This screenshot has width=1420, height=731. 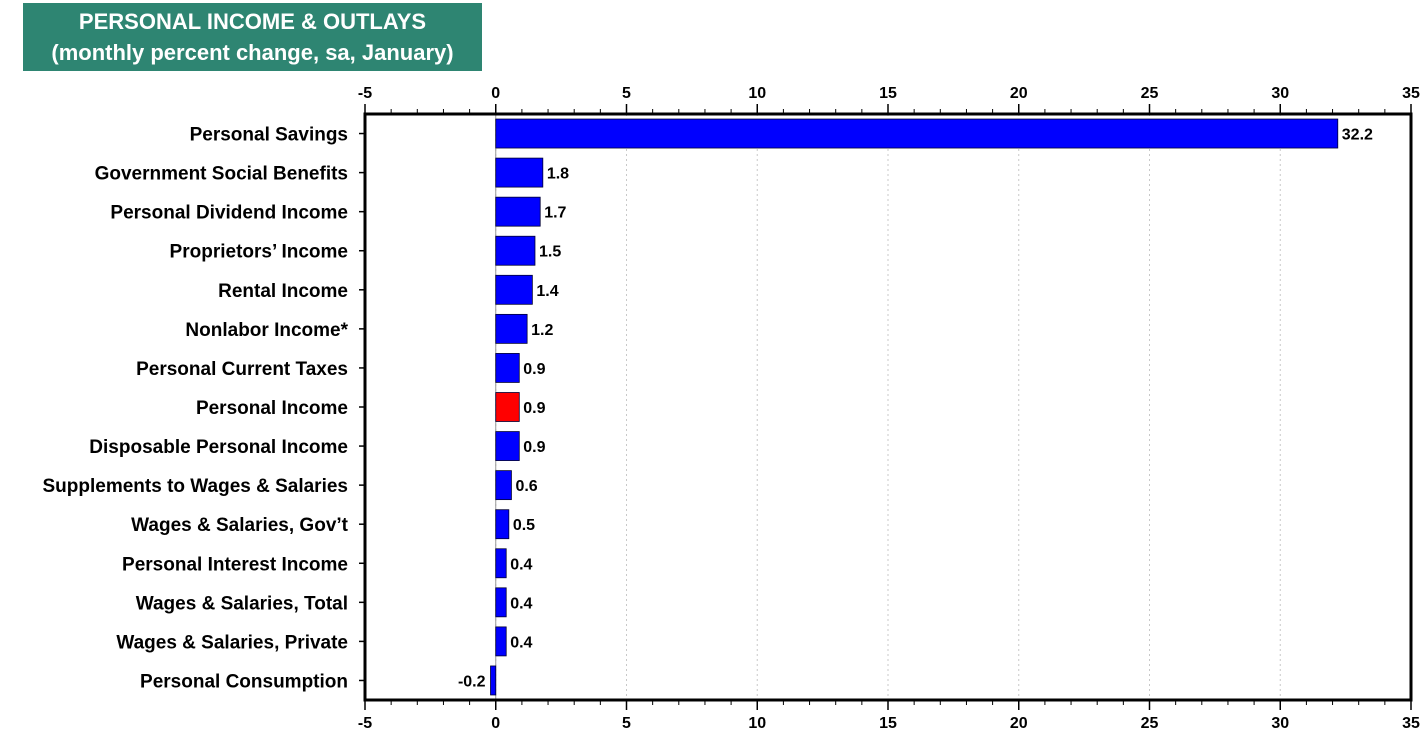 What do you see at coordinates (757, 93) in the screenshot?
I see `top-tick-label: 10` at bounding box center [757, 93].